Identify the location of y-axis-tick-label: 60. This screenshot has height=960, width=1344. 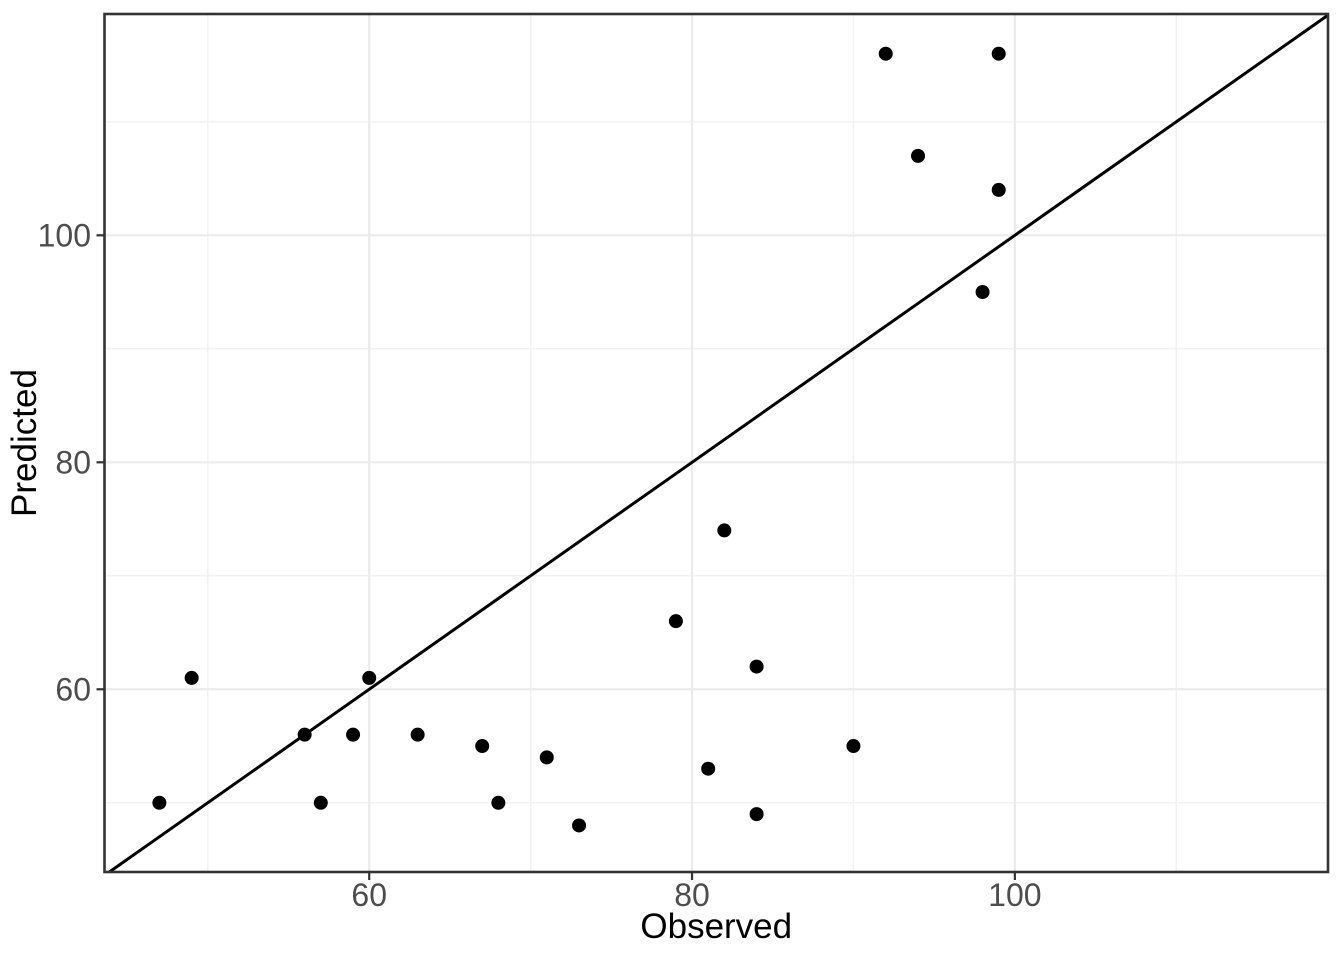
(73, 689).